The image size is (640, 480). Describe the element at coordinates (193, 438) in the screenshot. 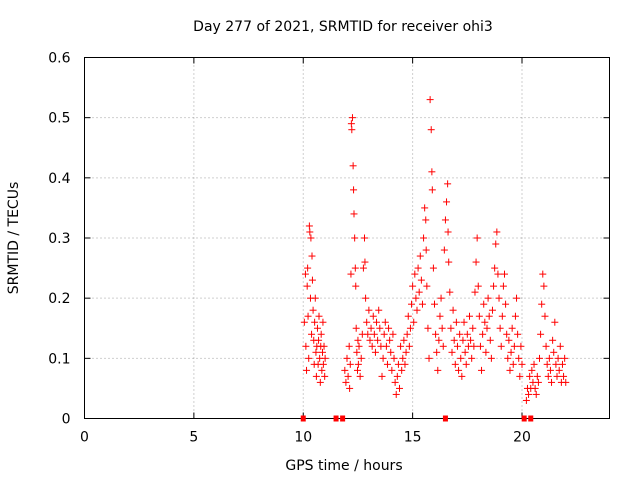

I see `x-tick-label: 5` at that location.